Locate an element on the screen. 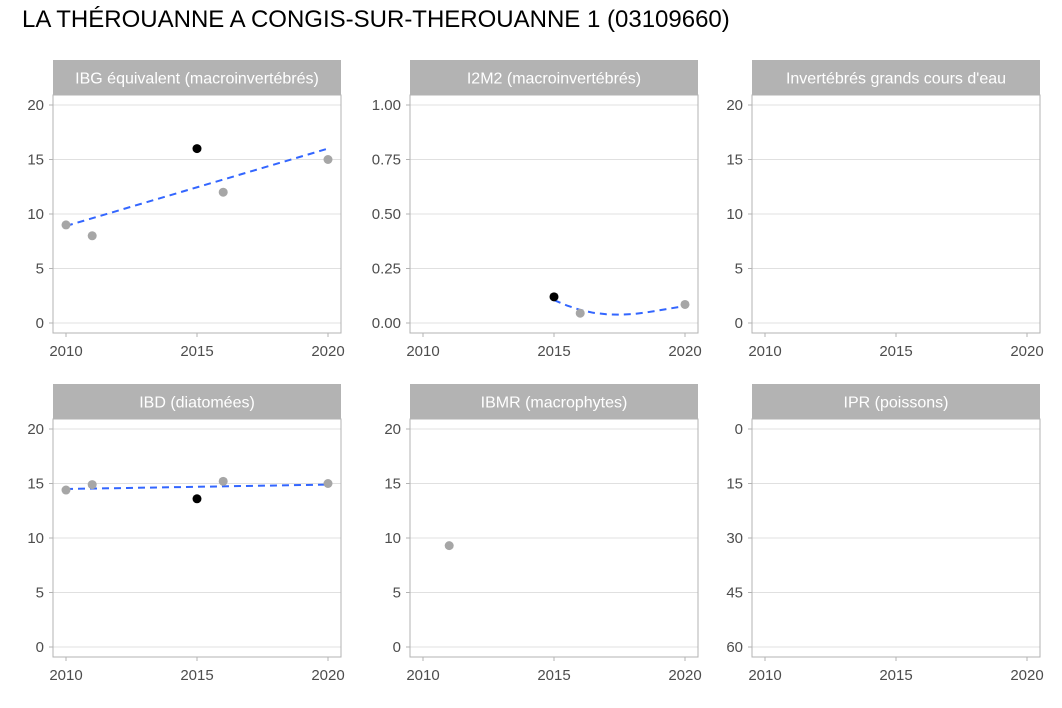 The width and height of the screenshot is (1062, 708). y-tick-label: 30 is located at coordinates (734, 538).